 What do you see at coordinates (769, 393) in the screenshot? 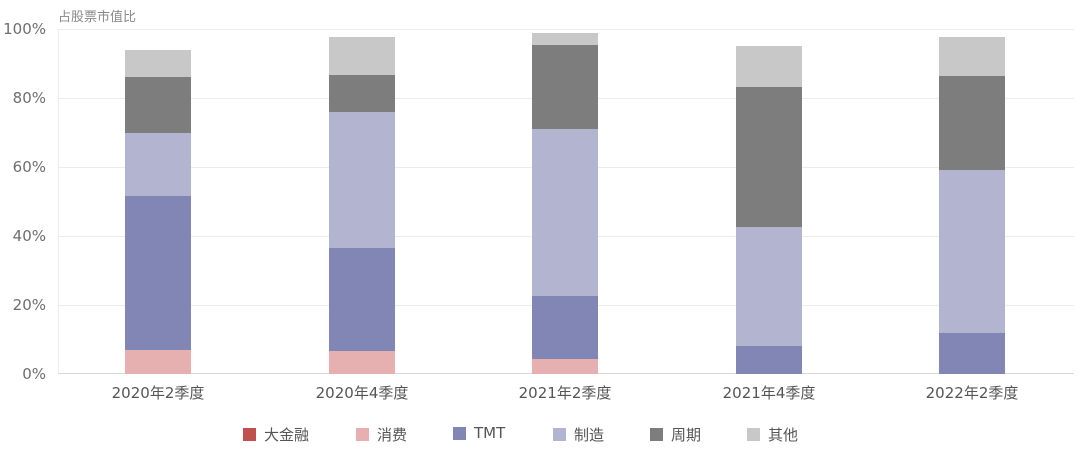
I see `x-tick-label: 2021年4季度` at bounding box center [769, 393].